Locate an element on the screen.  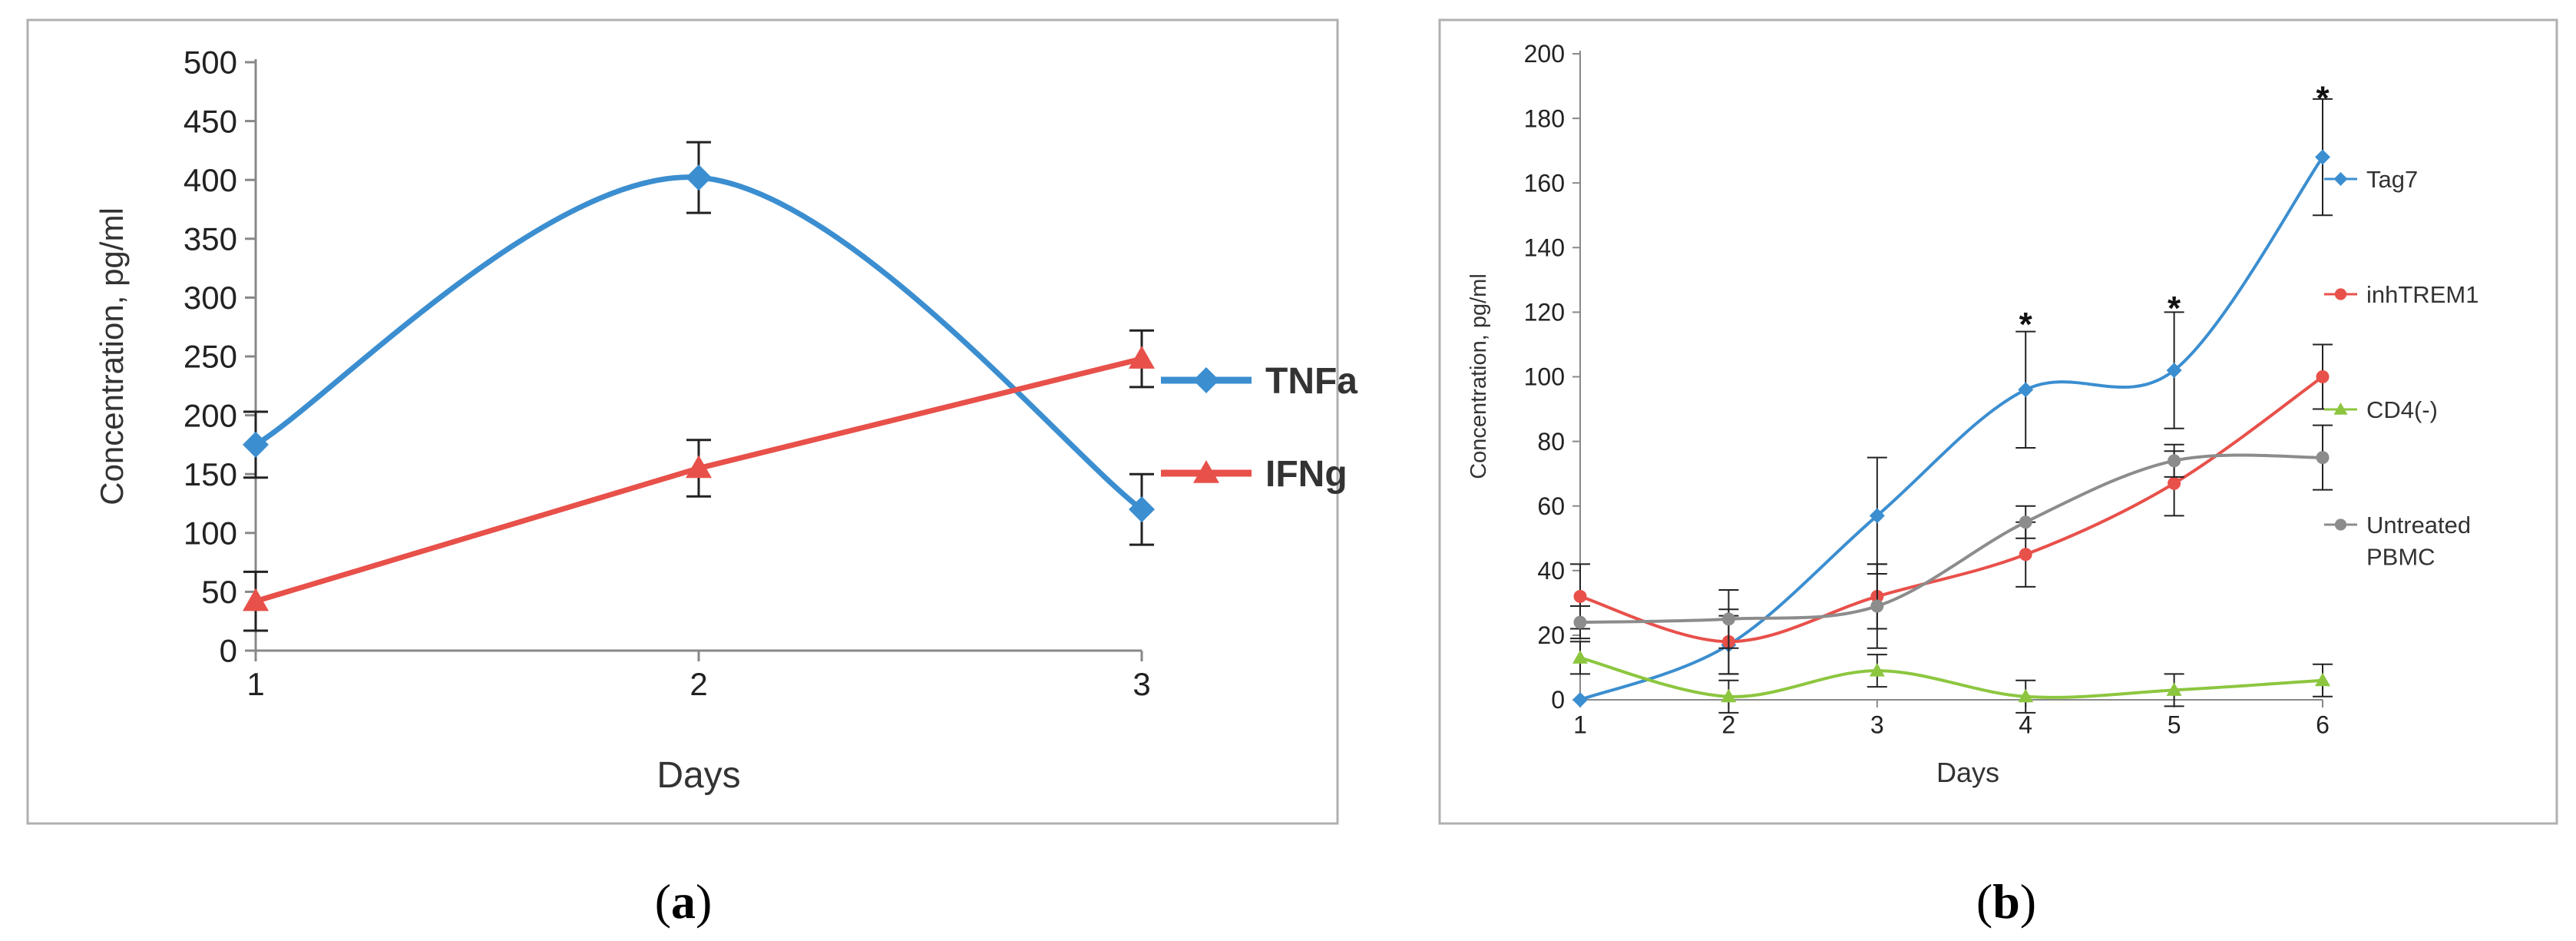
b-x-tick-label: 5 is located at coordinates (2174, 725).